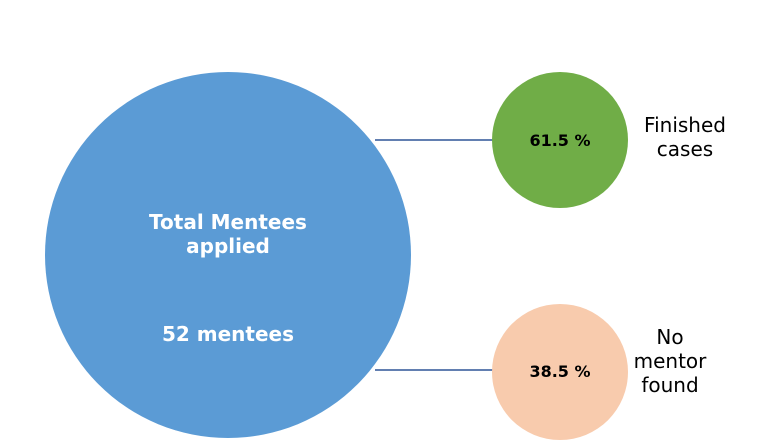 This screenshot has height=441, width=768. I want to click on no-mentor-value: 38.5 %, so click(560, 371).